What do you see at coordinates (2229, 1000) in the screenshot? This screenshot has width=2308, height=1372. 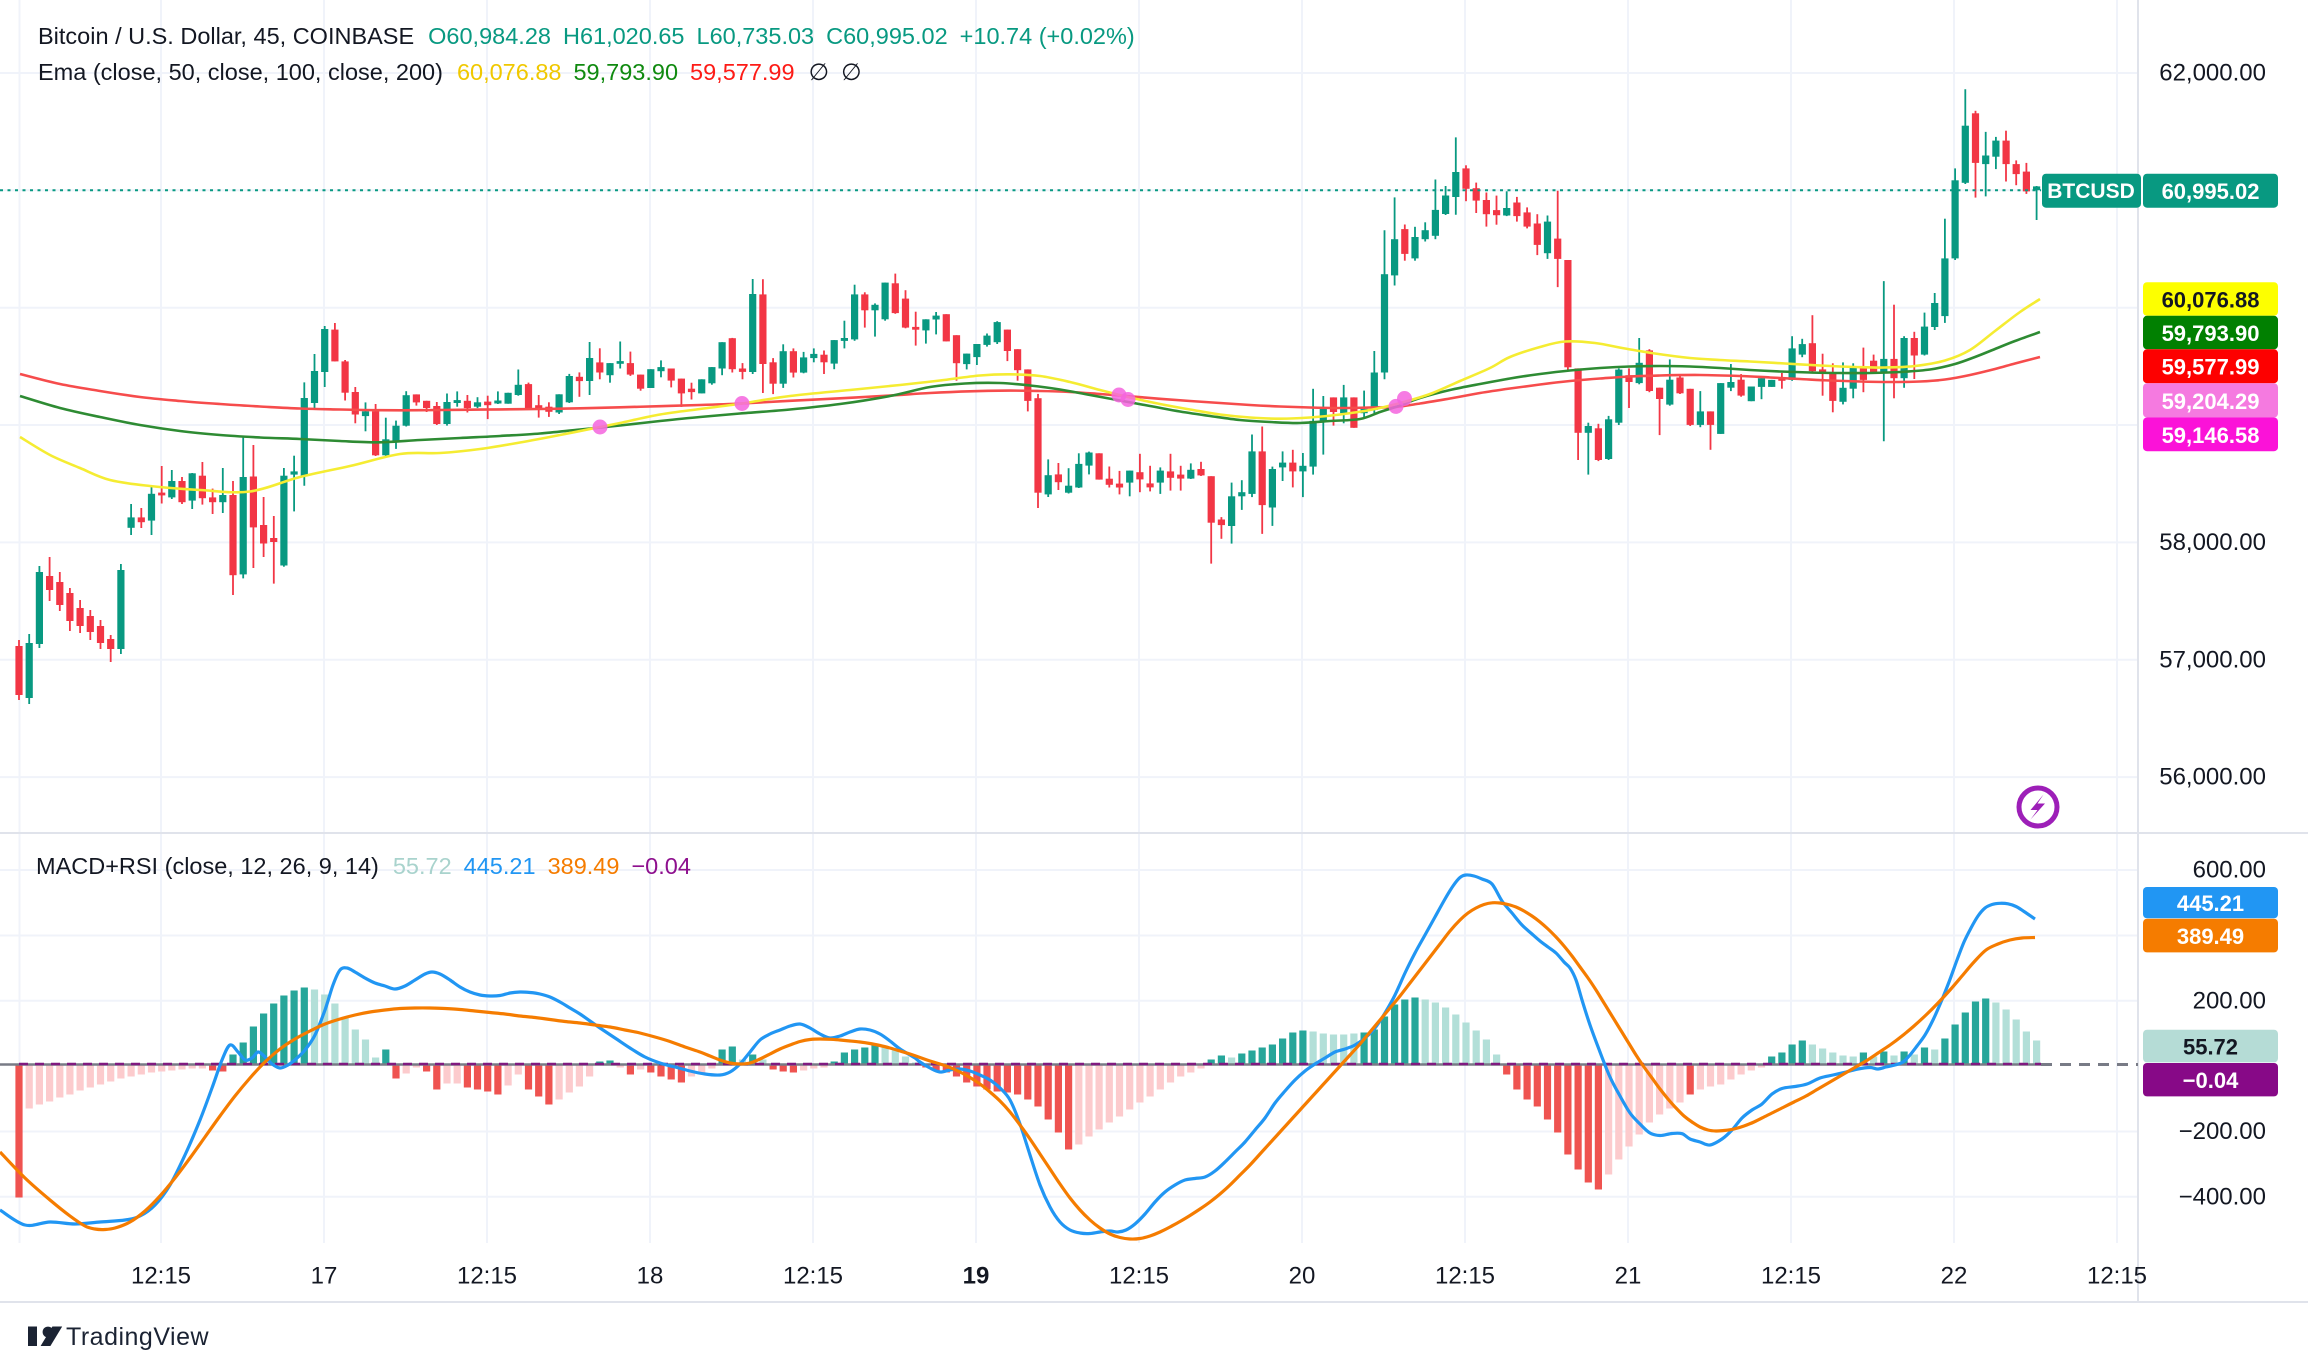 I see `svg-text: 200.00` at bounding box center [2229, 1000].